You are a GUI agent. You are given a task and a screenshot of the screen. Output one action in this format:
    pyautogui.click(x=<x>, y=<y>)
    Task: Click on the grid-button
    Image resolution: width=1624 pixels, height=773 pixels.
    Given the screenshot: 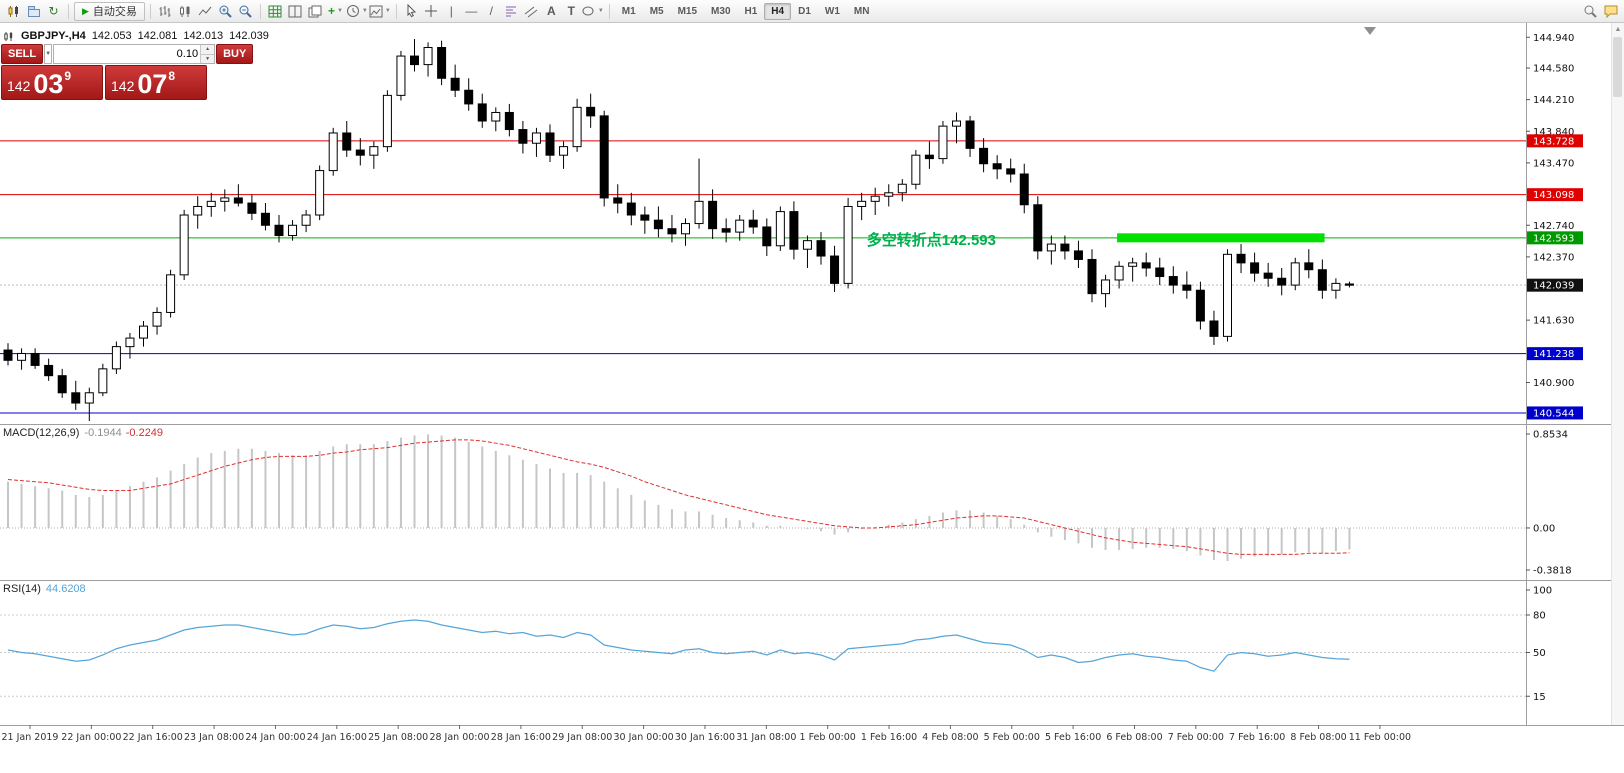 What is the action you would take?
    pyautogui.click(x=275, y=11)
    